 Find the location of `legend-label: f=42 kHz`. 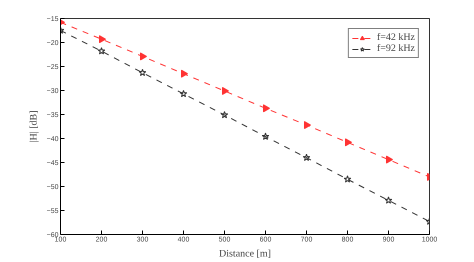

legend-label: f=42 kHz is located at coordinates (395, 37).